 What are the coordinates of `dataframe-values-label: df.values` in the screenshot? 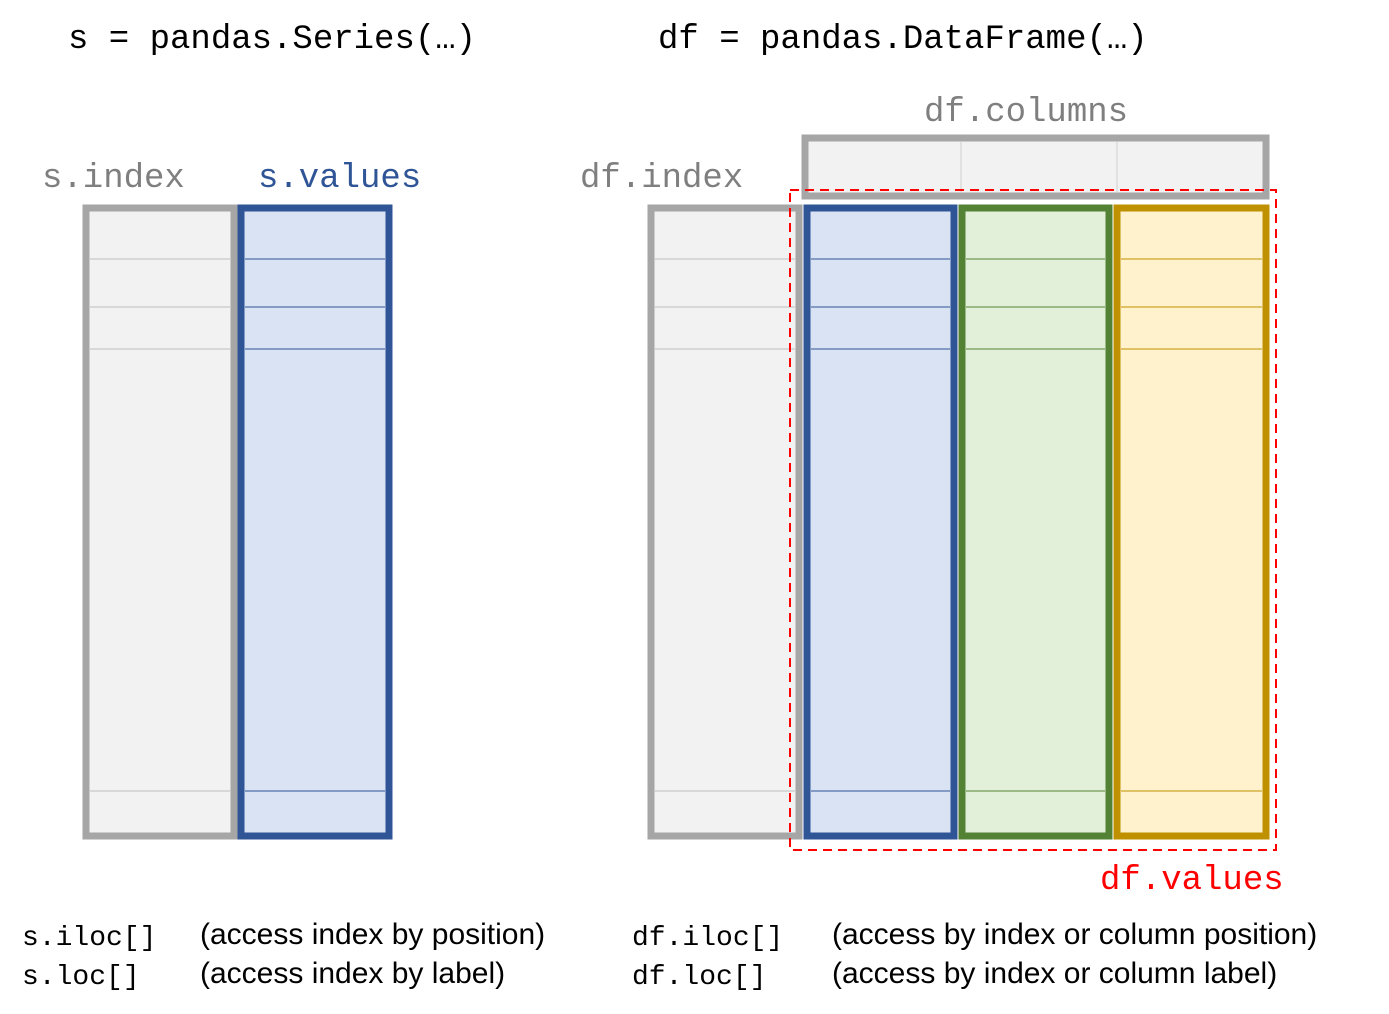 It's located at (1192, 881).